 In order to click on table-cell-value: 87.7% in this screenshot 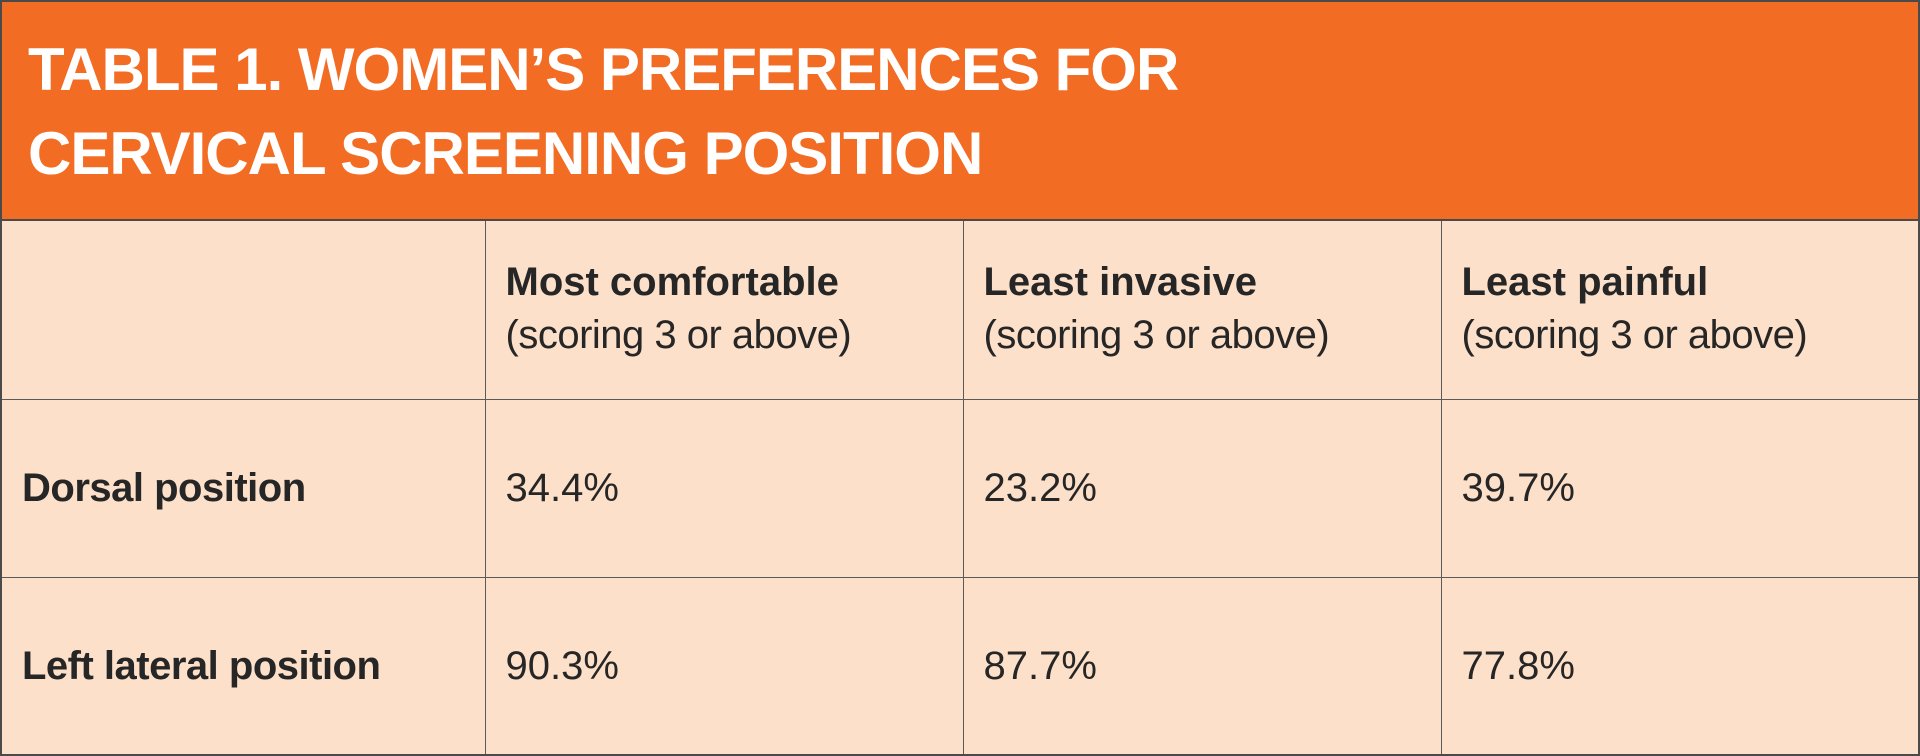, I will do `click(1040, 666)`.